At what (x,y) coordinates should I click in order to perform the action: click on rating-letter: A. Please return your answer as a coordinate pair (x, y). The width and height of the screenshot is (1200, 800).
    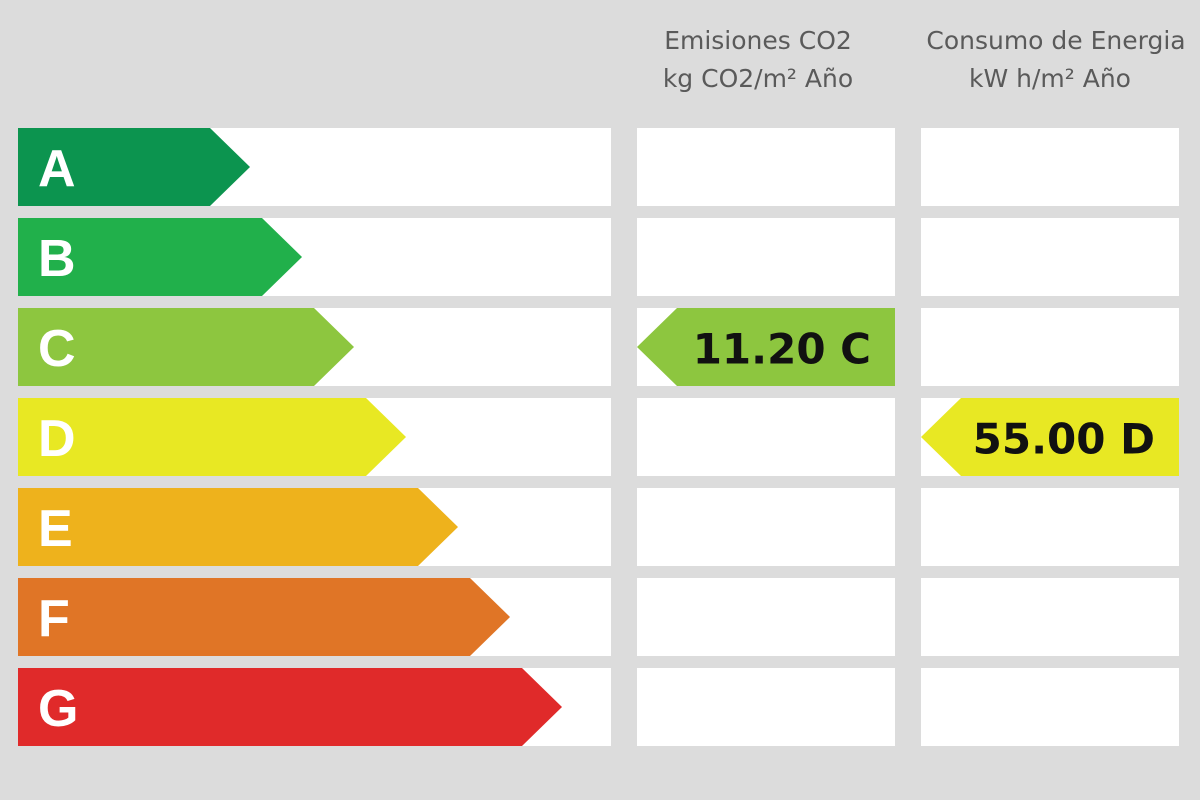
    Looking at the image, I should click on (57, 169).